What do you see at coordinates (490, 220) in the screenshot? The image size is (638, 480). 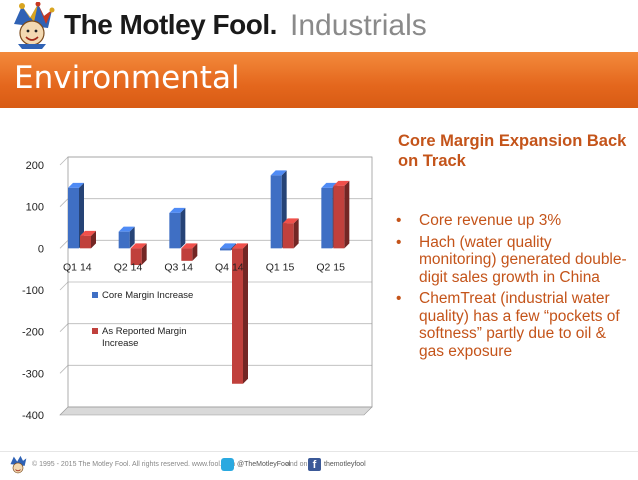 I see `bullet-text: Core revenue up 3%` at bounding box center [490, 220].